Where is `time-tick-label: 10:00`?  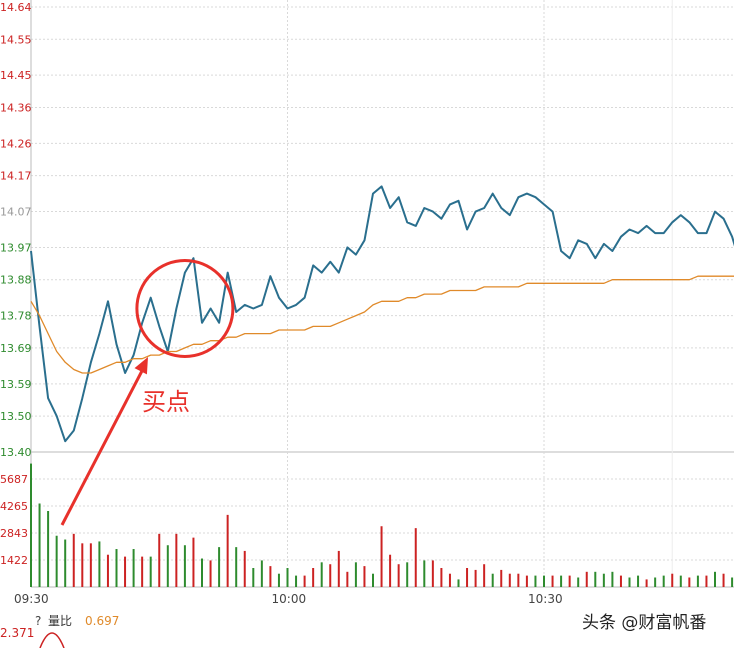 time-tick-label: 10:00 is located at coordinates (289, 599).